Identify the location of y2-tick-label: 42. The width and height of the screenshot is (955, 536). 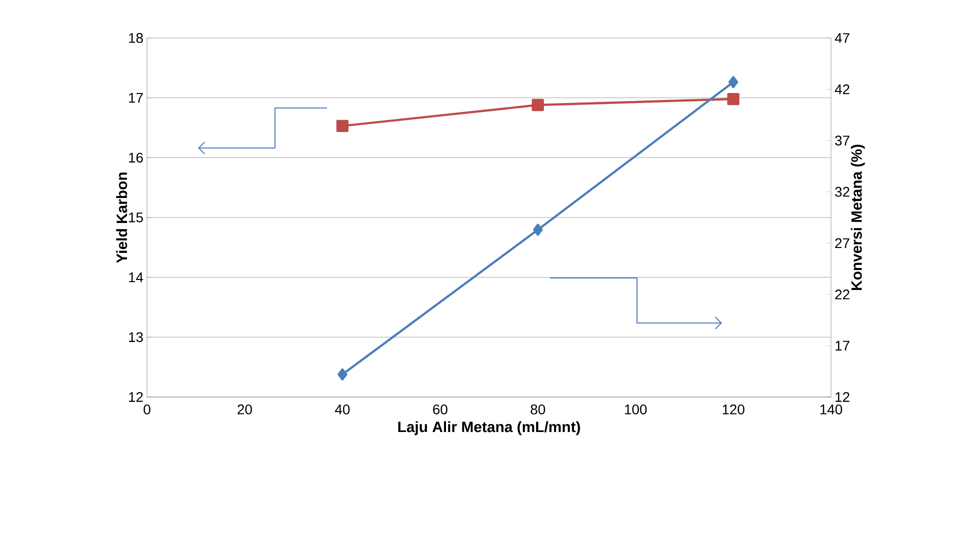
(842, 89).